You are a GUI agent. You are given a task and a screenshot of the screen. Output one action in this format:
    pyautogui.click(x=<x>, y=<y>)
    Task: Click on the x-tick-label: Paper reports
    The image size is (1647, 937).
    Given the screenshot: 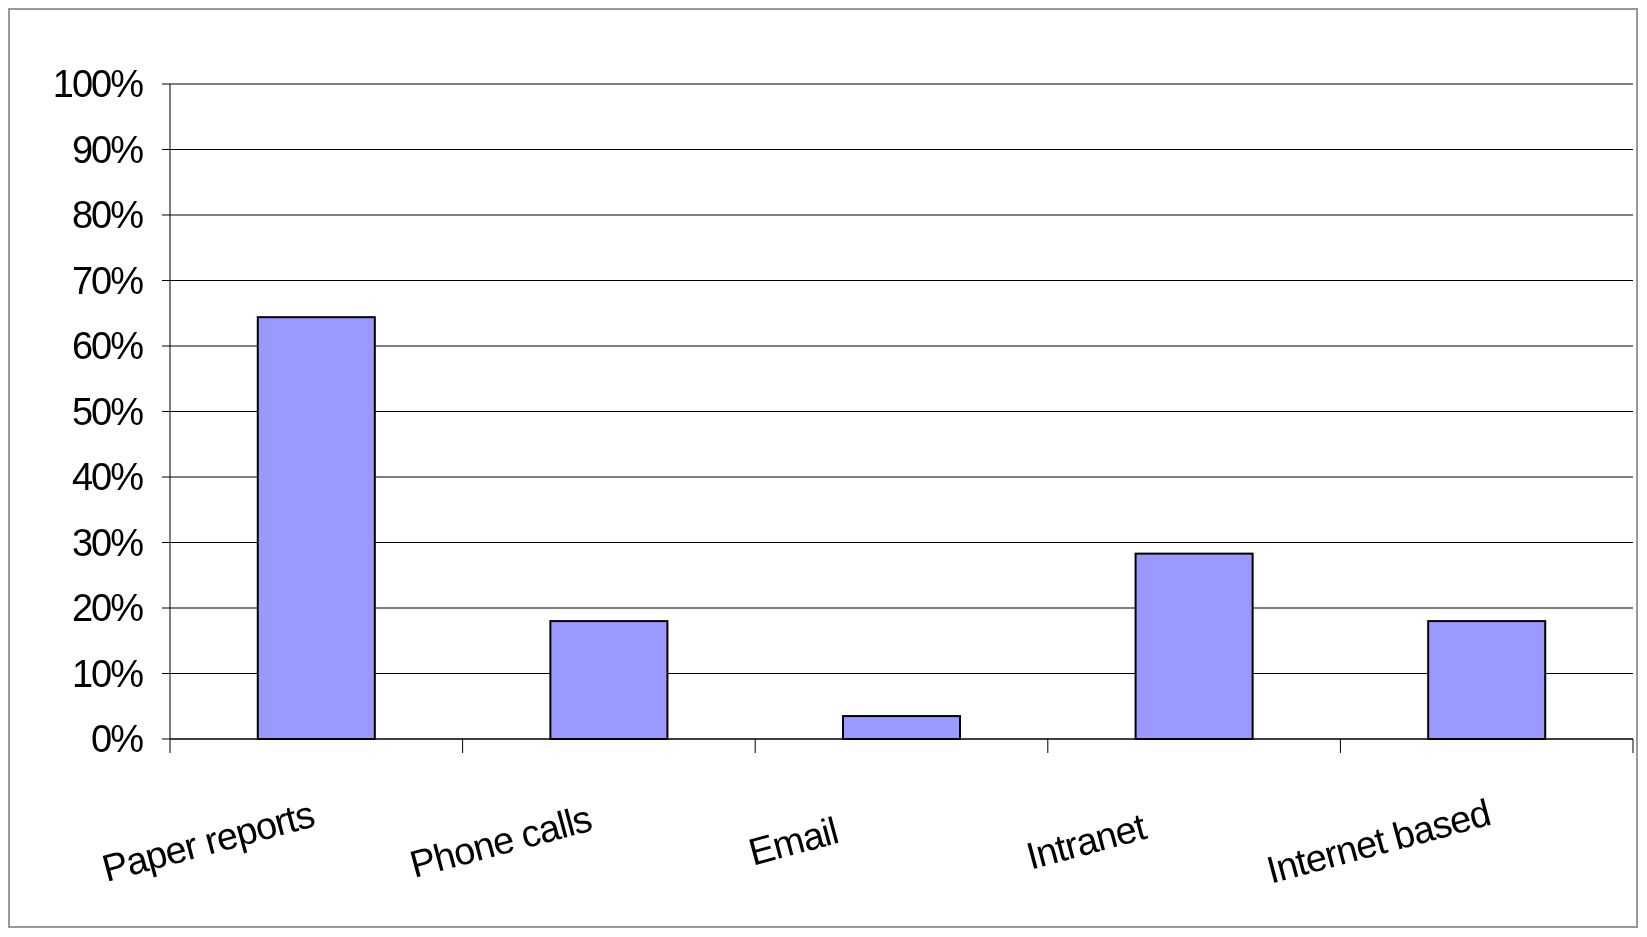 What is the action you would take?
    pyautogui.click(x=208, y=841)
    